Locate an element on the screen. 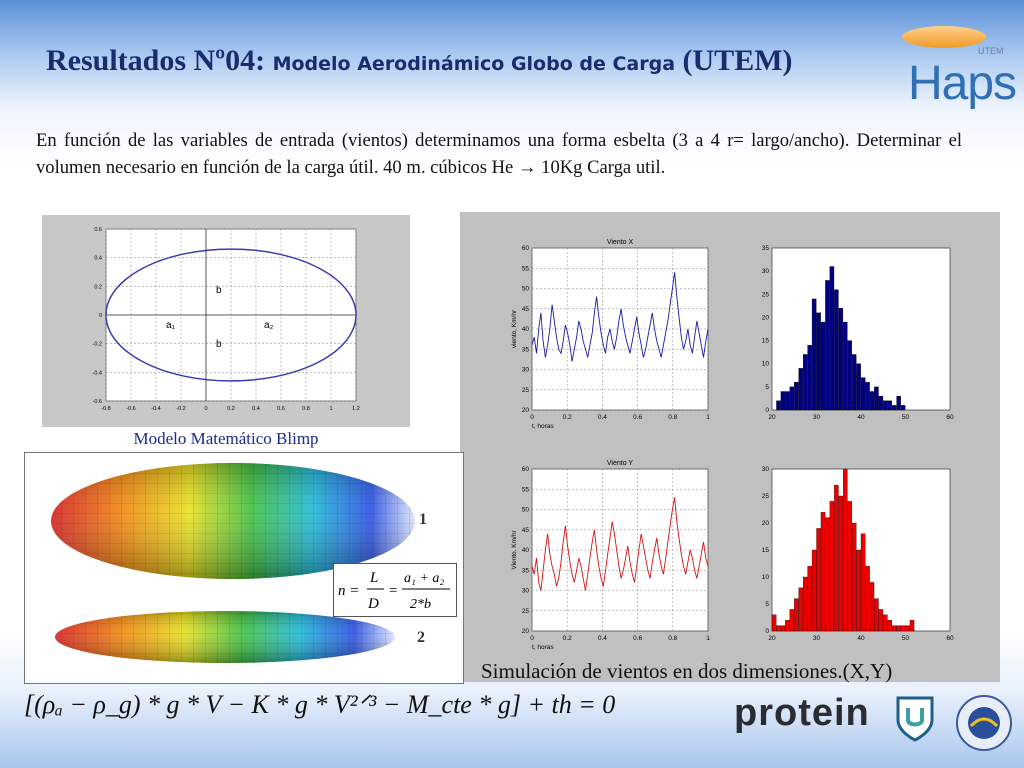  xtick-label: 50 is located at coordinates (906, 417).